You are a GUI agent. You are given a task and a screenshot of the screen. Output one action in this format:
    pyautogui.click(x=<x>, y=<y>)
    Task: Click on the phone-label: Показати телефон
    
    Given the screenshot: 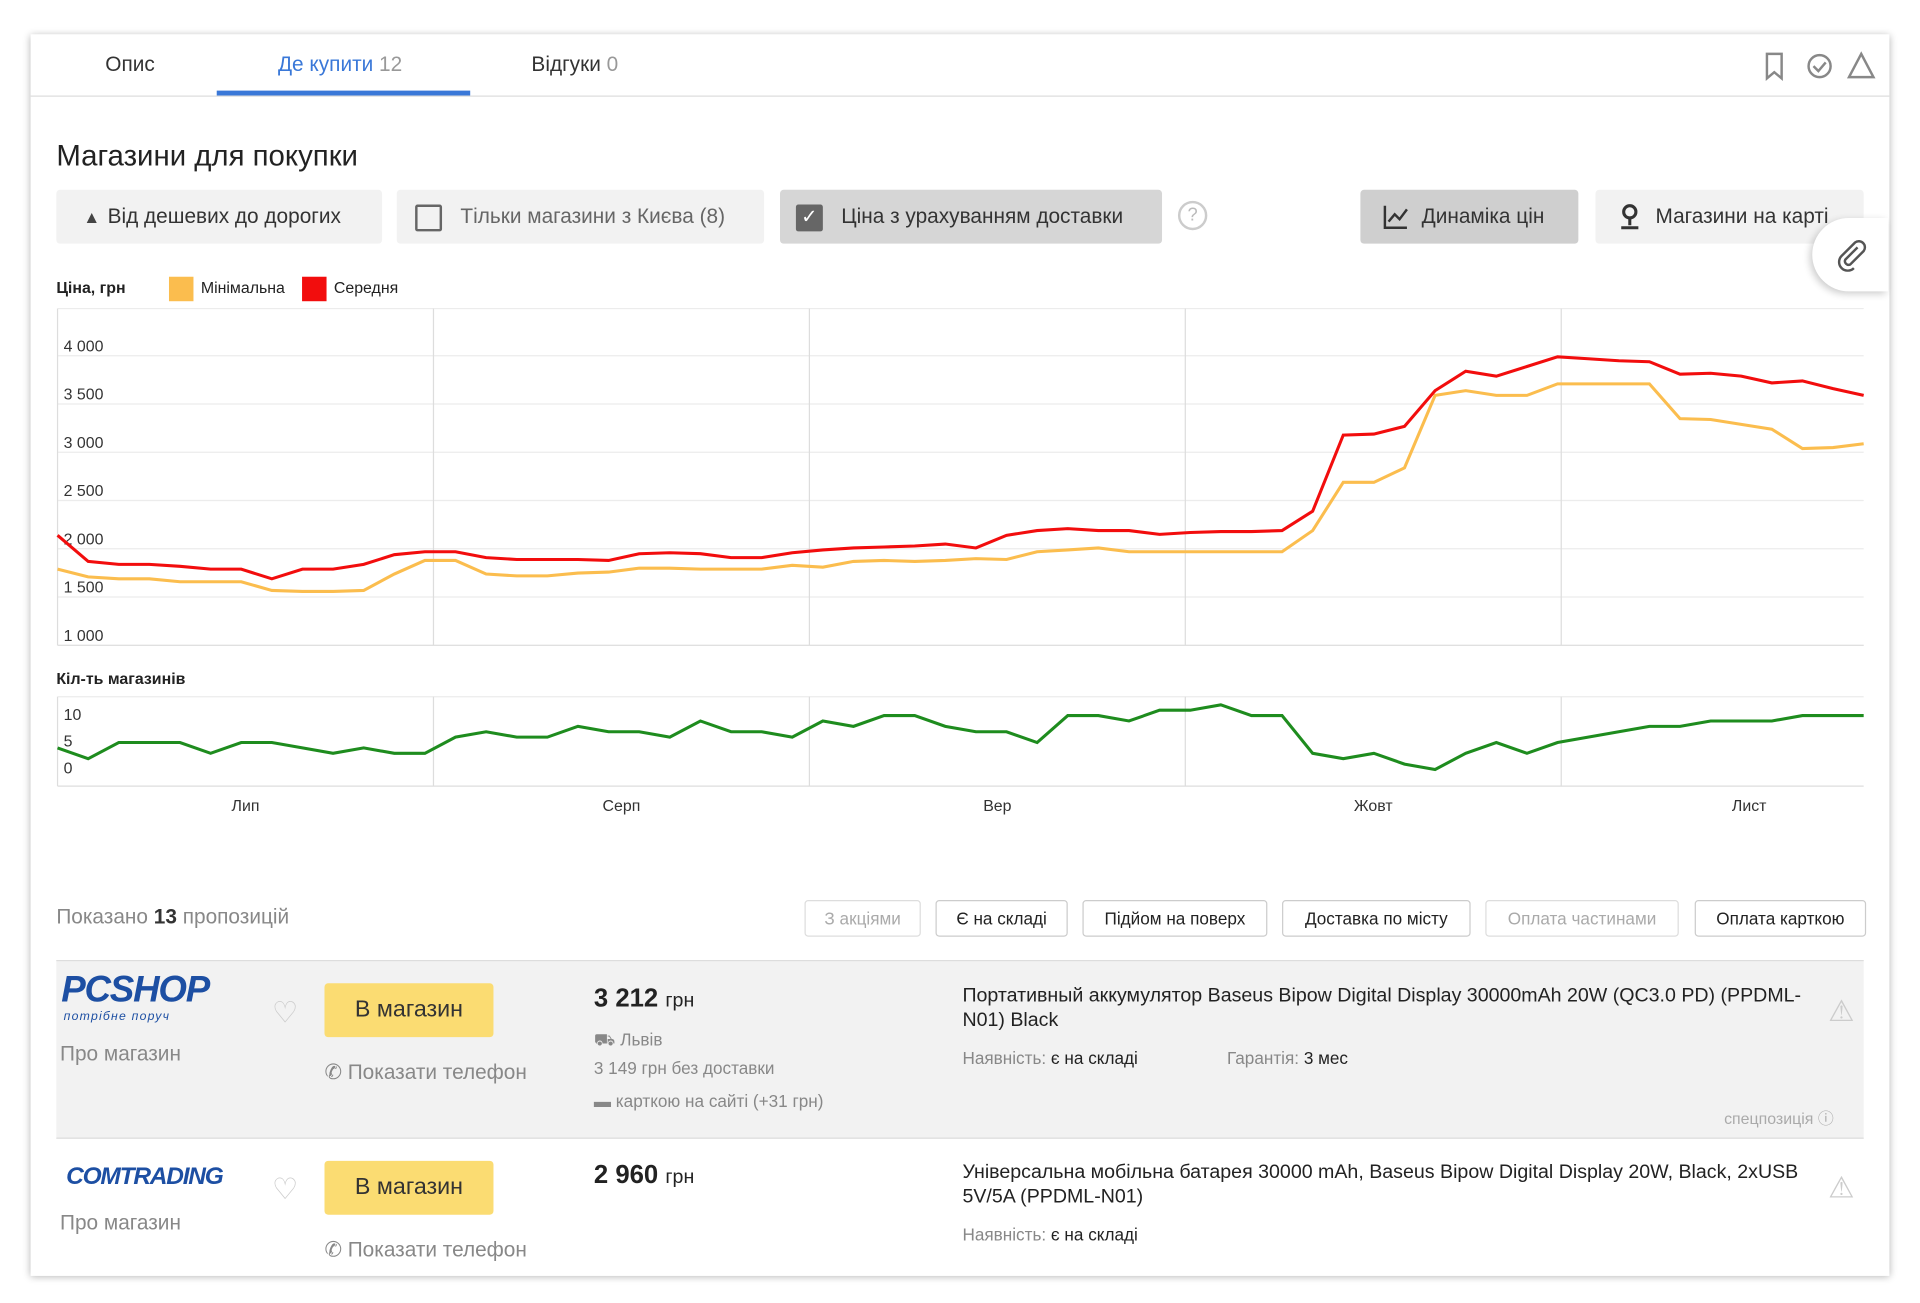 What is the action you would take?
    pyautogui.click(x=437, y=1072)
    